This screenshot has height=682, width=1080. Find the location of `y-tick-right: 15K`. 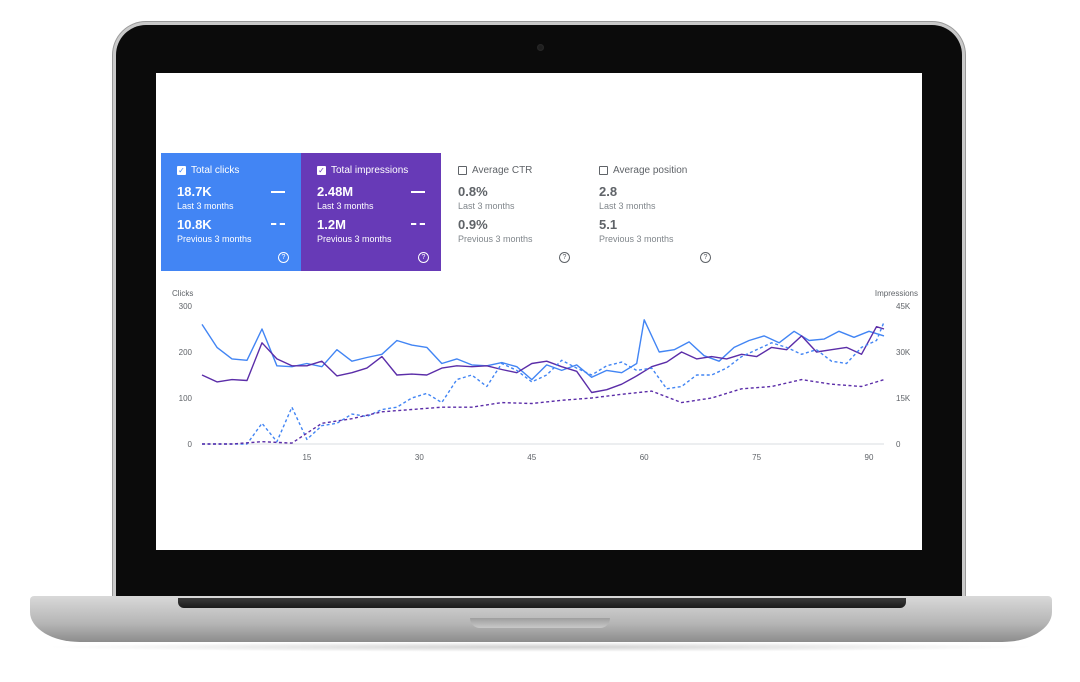

y-tick-right: 15K is located at coordinates (903, 398).